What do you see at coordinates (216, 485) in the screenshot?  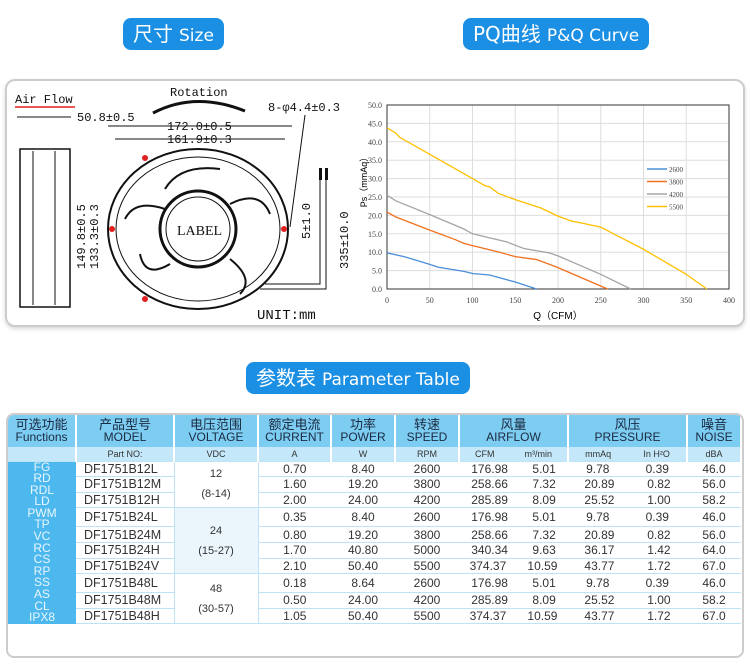 I see `voltage-cell: 12 (8-14)` at bounding box center [216, 485].